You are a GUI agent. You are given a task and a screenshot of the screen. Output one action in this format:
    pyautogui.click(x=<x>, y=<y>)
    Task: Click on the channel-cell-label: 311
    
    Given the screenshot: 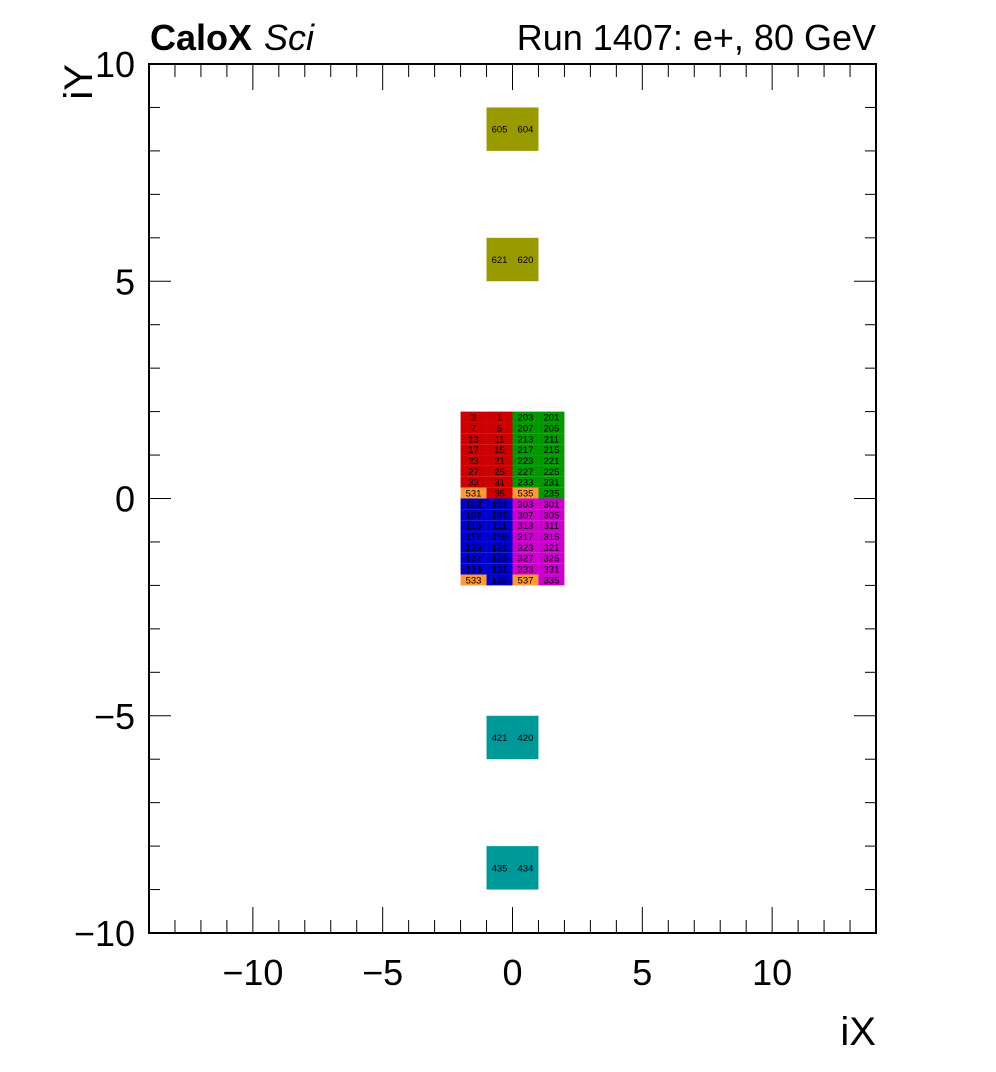 What is the action you would take?
    pyautogui.click(x=551, y=526)
    